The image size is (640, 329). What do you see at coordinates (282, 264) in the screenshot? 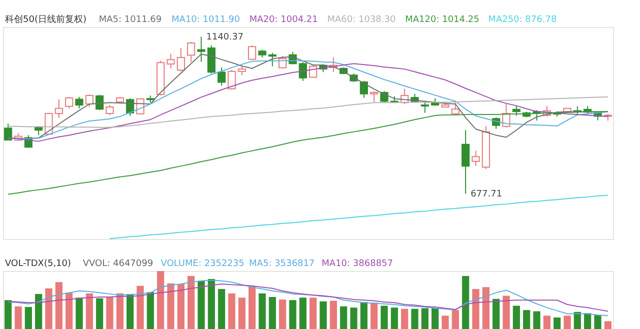
I see `series-label: MA5: 3536817` at bounding box center [282, 264].